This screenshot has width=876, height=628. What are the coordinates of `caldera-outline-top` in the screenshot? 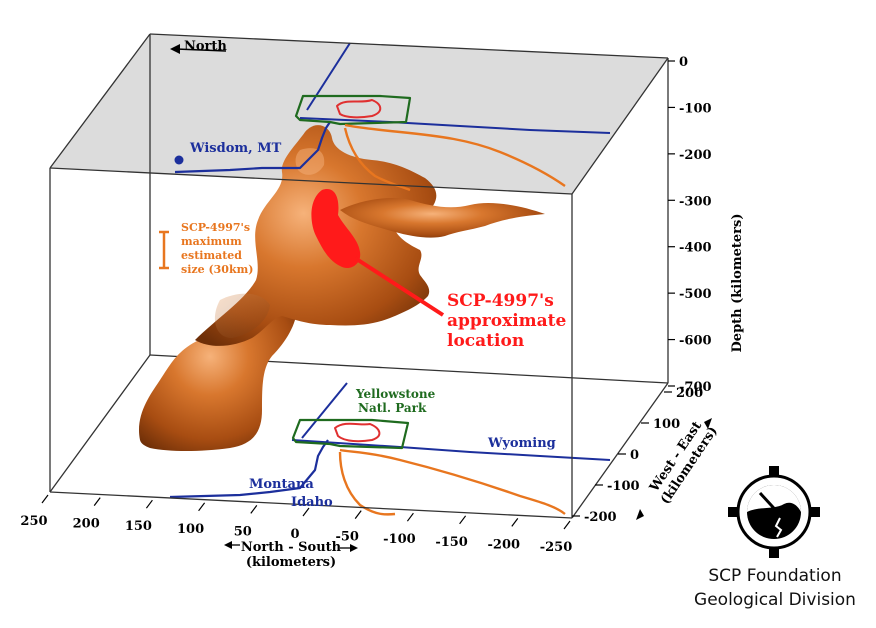 It's located at (359, 109).